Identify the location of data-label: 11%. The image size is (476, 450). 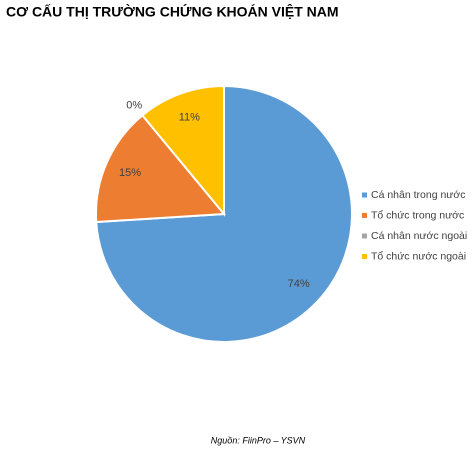
(189, 118).